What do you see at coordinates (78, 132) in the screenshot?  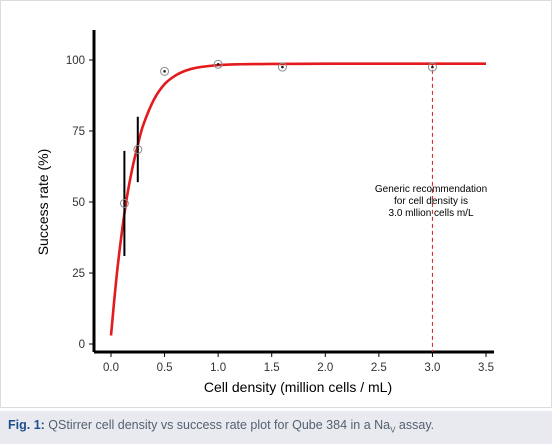 I see `y-tick-label: 75` at bounding box center [78, 132].